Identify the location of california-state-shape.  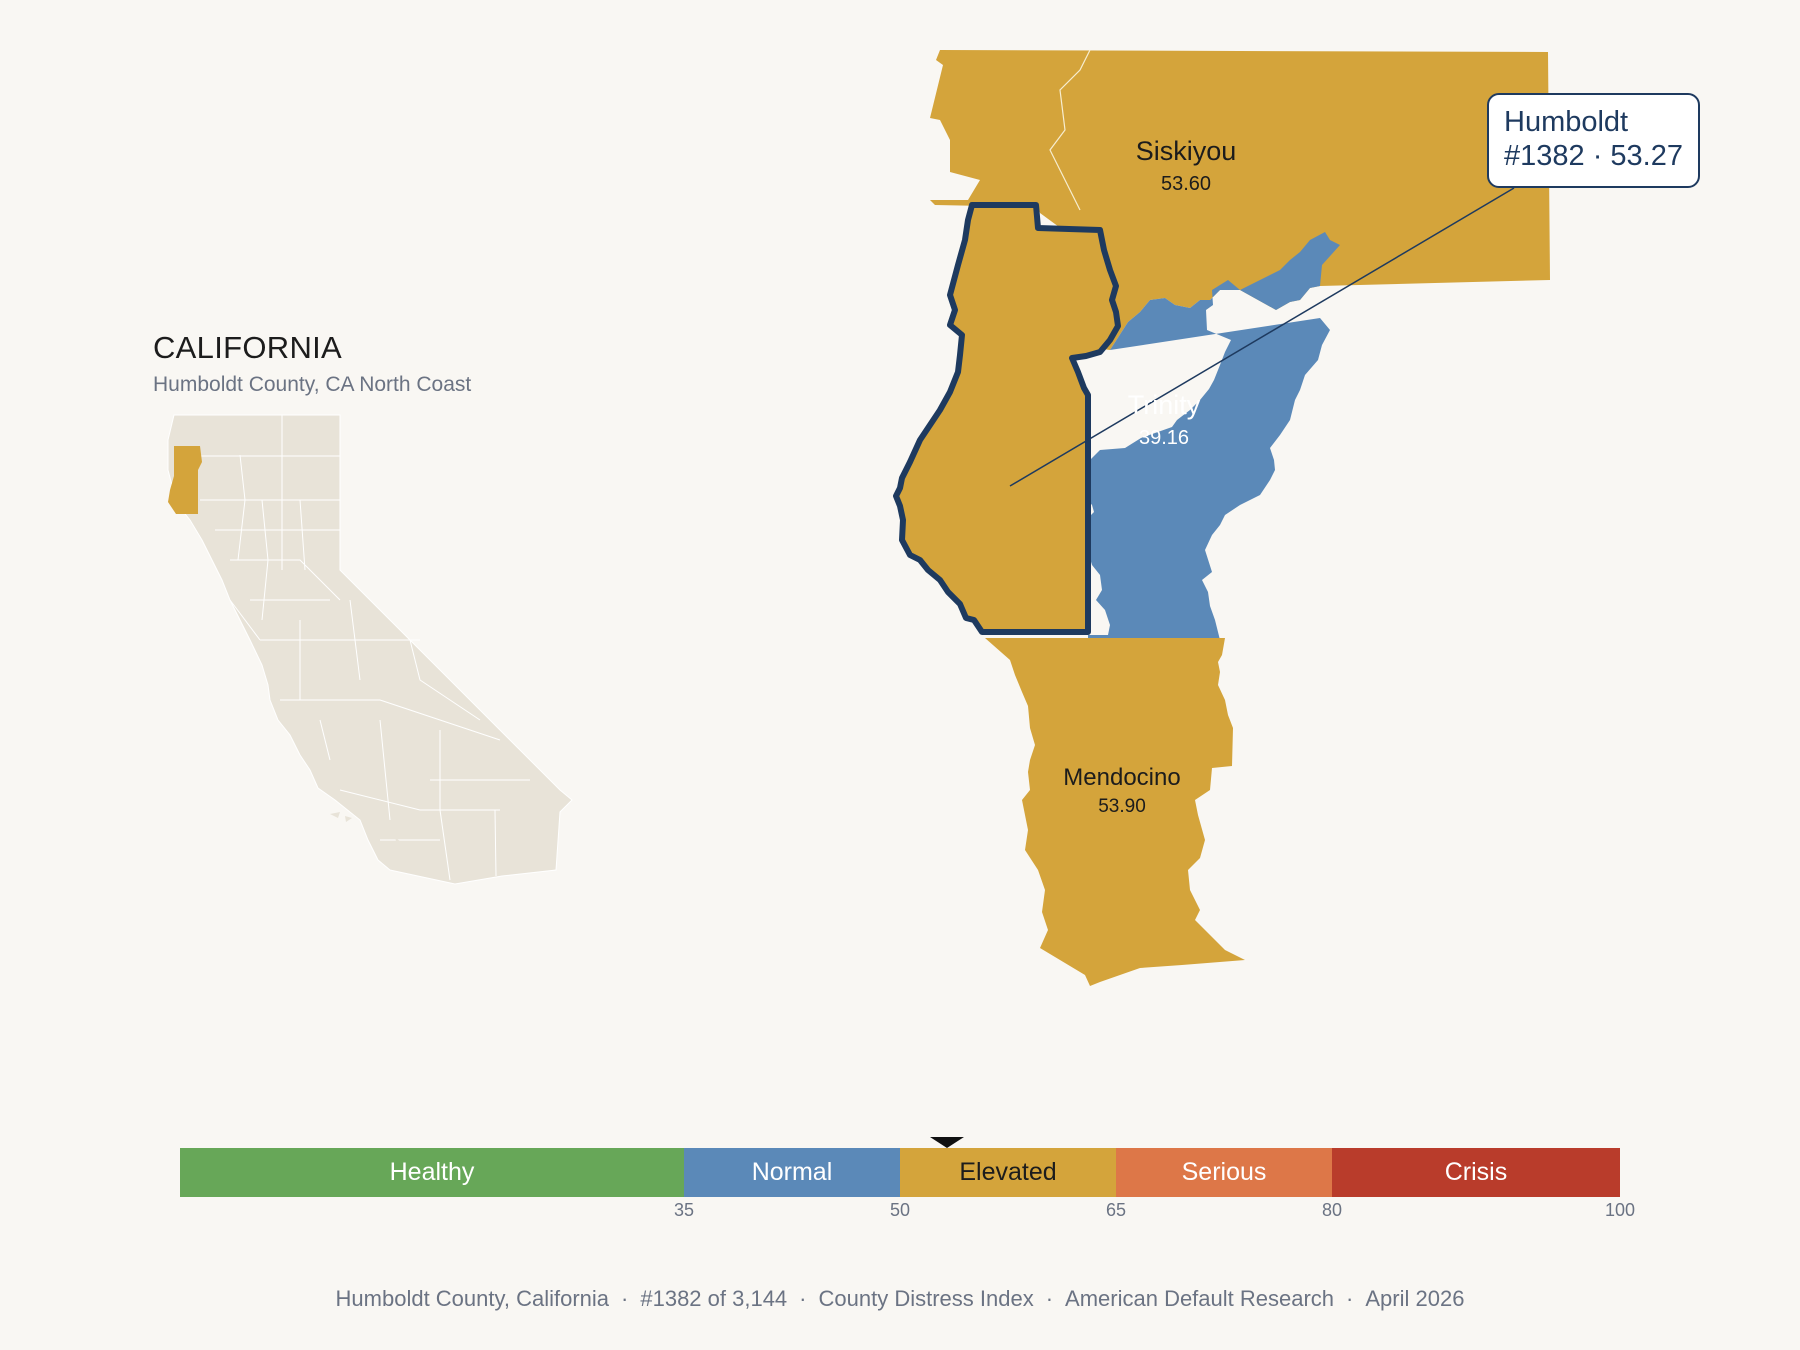
(370, 649).